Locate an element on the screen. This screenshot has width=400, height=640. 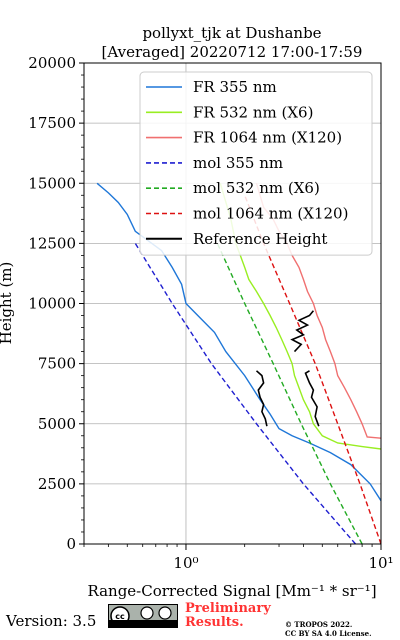
copyright-notice: © TROPOS 2022. CC BY SA 4.0 License. is located at coordinates (328, 629).